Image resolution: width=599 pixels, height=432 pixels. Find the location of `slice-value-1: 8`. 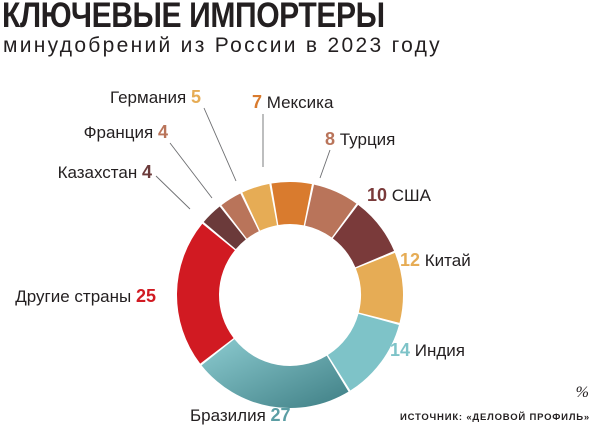

slice-value-1: 8 is located at coordinates (330, 139).